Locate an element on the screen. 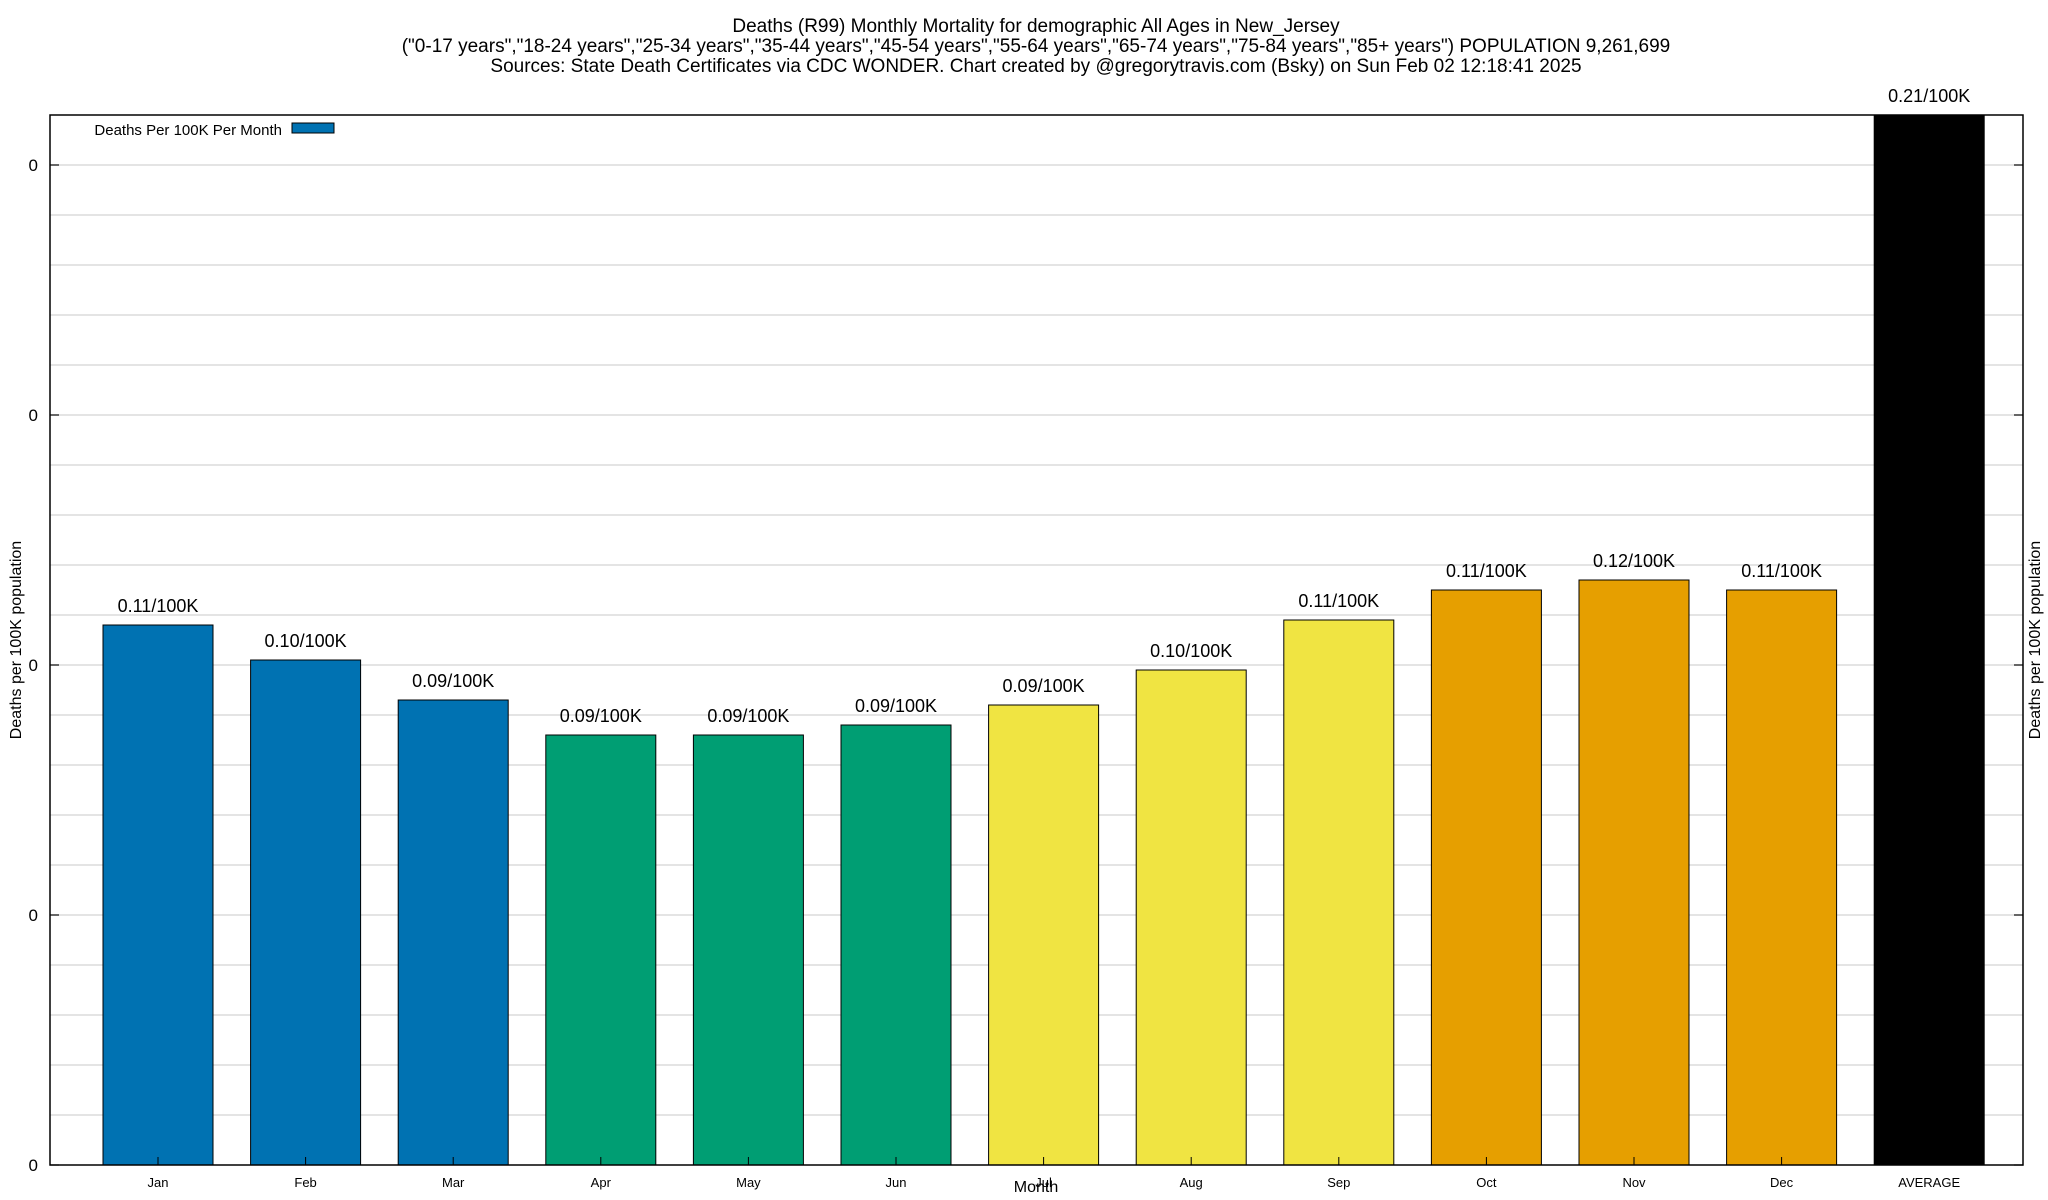  bar-average is located at coordinates (1929, 640).